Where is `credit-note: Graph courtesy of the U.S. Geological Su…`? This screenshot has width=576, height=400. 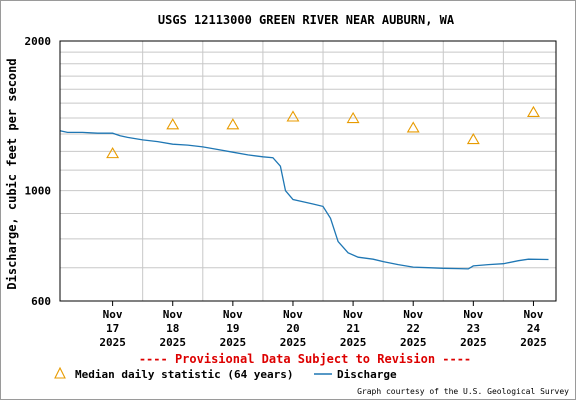 credit-note: Graph courtesy of the U.S. Geological Su… is located at coordinates (463, 391).